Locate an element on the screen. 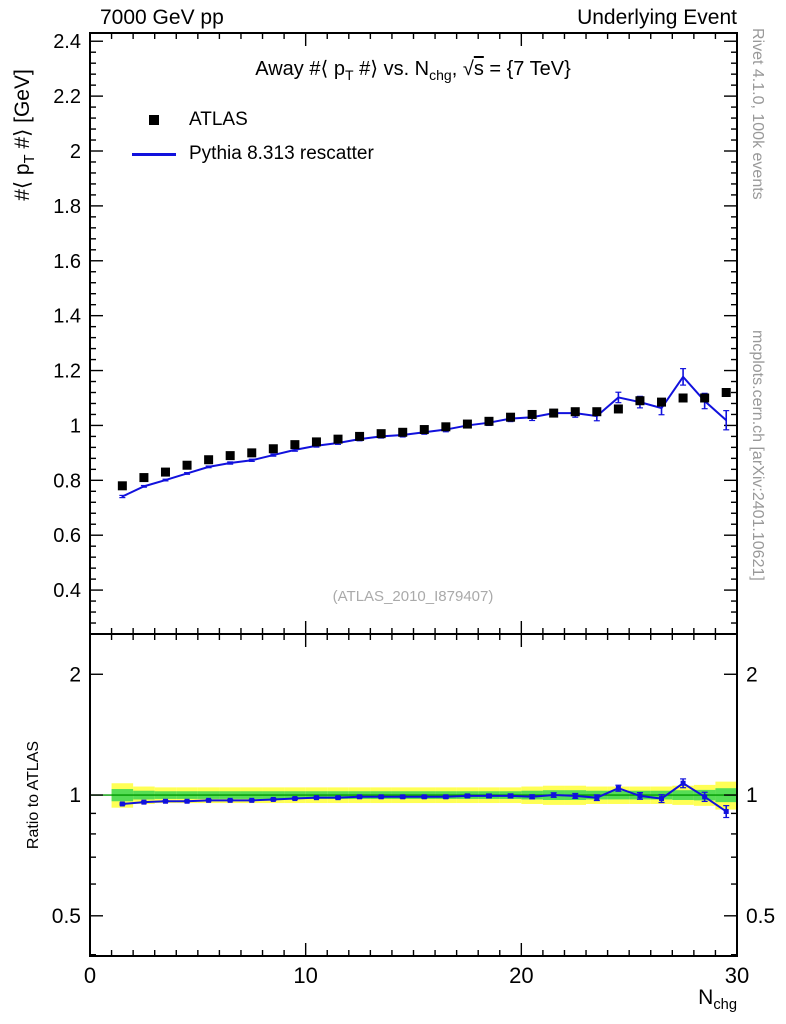  rivet-version-note: Rivet 4.1.0, 100k events is located at coordinates (757, 114).